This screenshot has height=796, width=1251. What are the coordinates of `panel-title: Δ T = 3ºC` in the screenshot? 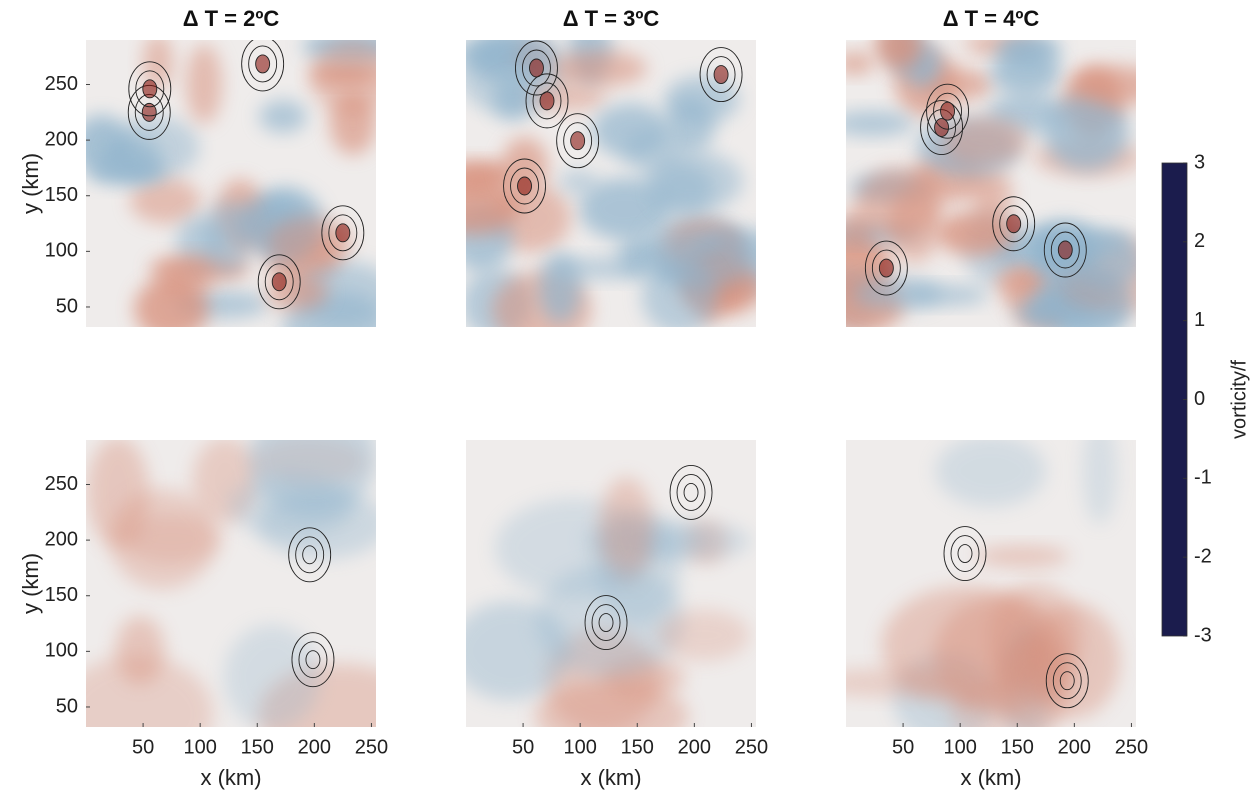 It's located at (611, 18).